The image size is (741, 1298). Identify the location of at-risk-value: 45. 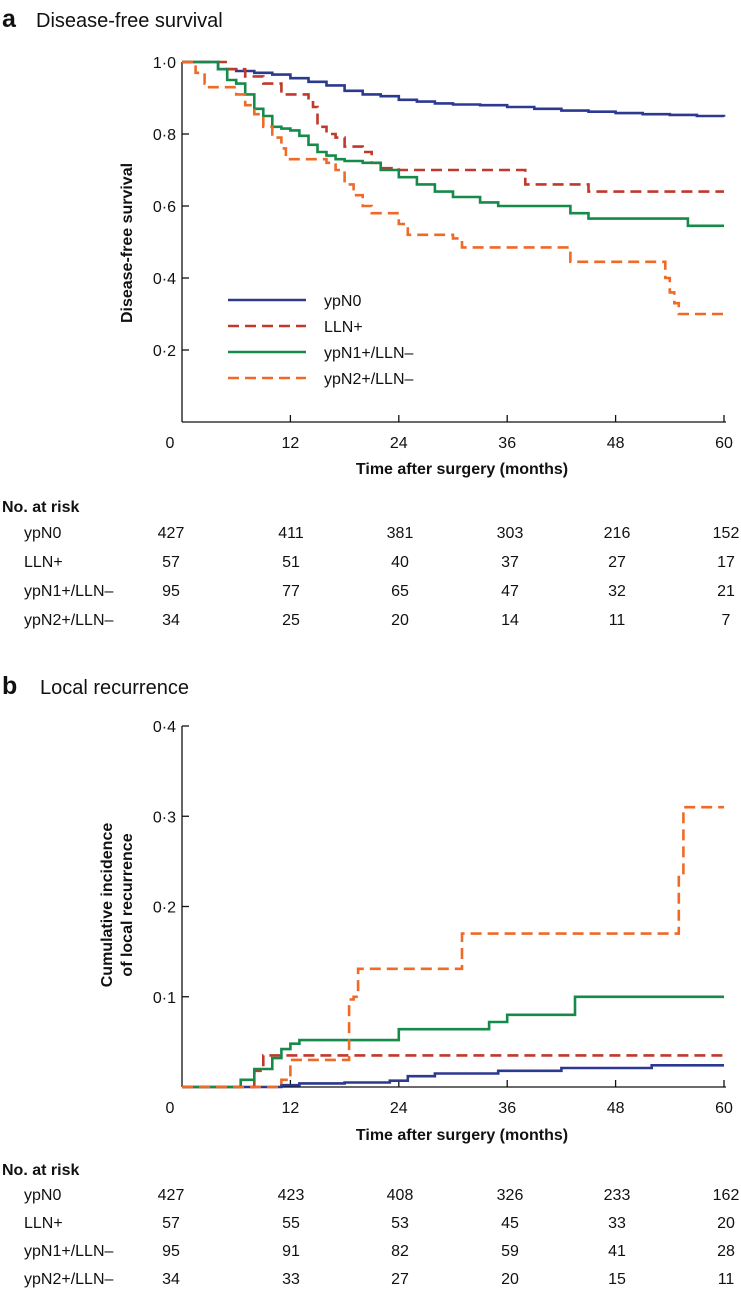
(510, 1223).